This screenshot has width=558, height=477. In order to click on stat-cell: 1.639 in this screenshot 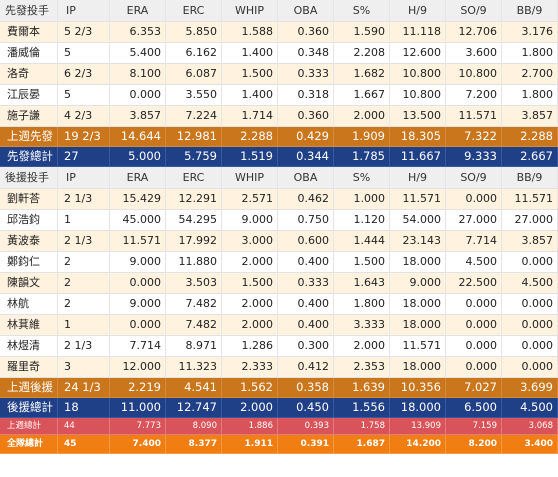, I will do `click(362, 388)`.